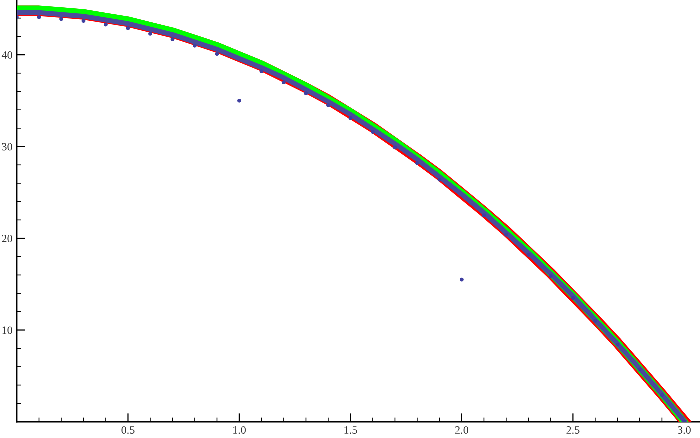 This screenshot has width=700, height=438. I want to click on y-tick-label: 40, so click(7, 56).